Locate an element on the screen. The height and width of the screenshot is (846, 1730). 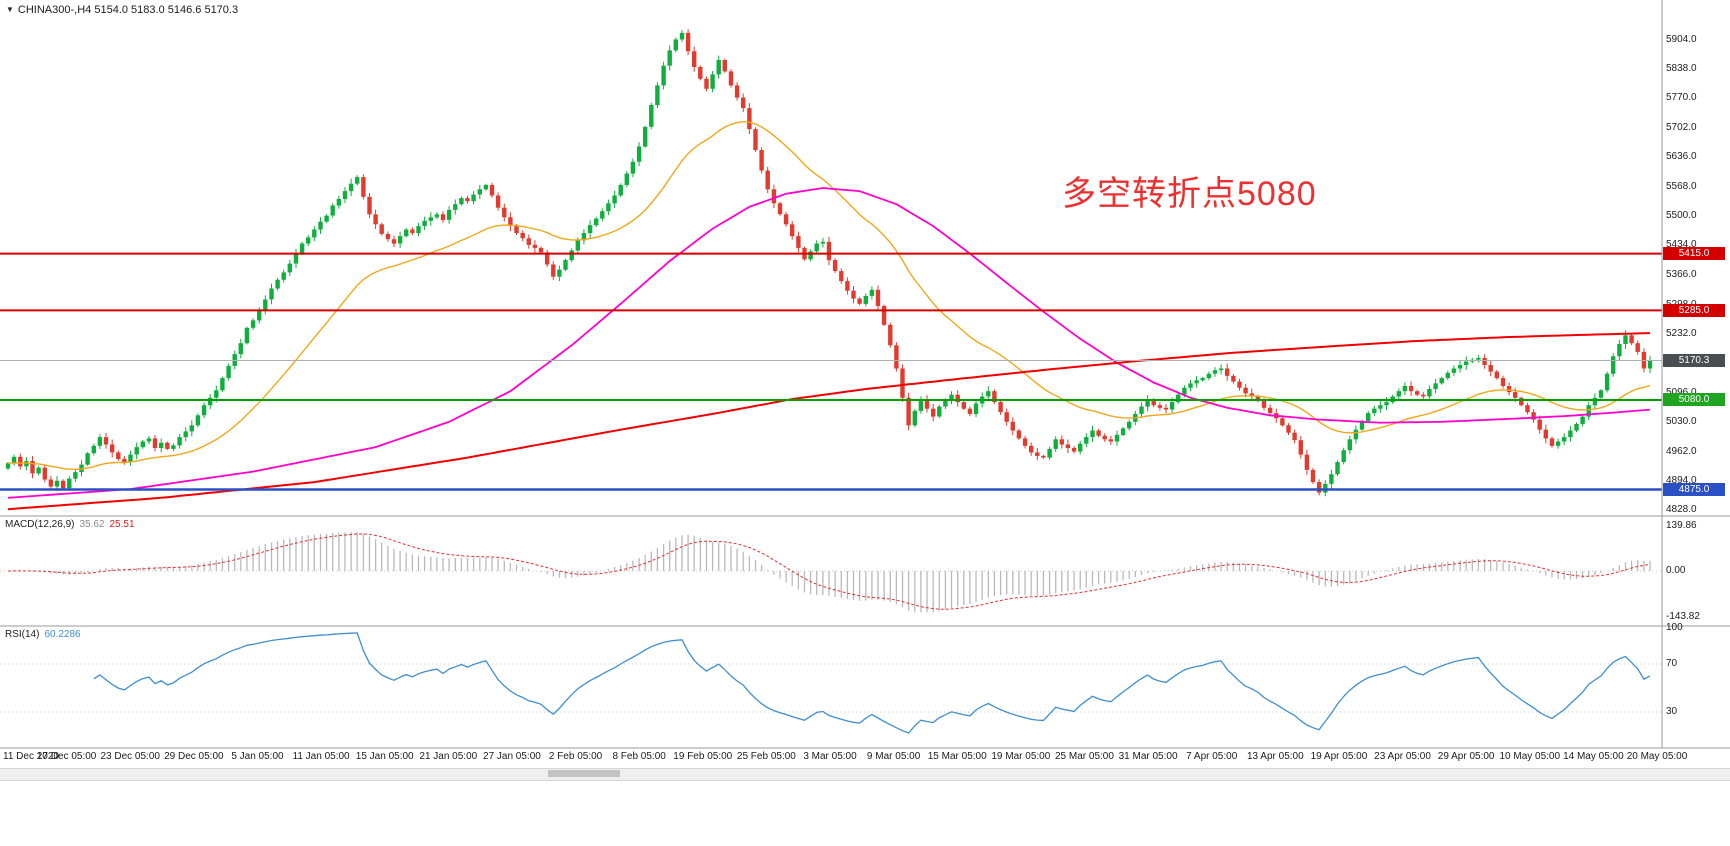
macd-histogram is located at coordinates (832, 572).